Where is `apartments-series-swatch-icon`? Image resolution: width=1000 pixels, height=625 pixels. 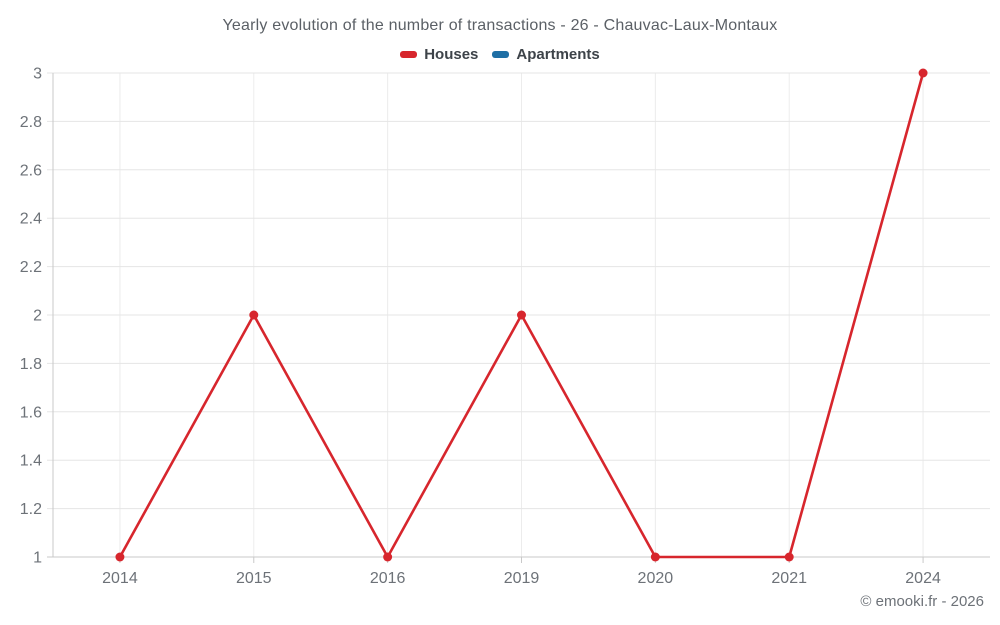 apartments-series-swatch-icon is located at coordinates (501, 54).